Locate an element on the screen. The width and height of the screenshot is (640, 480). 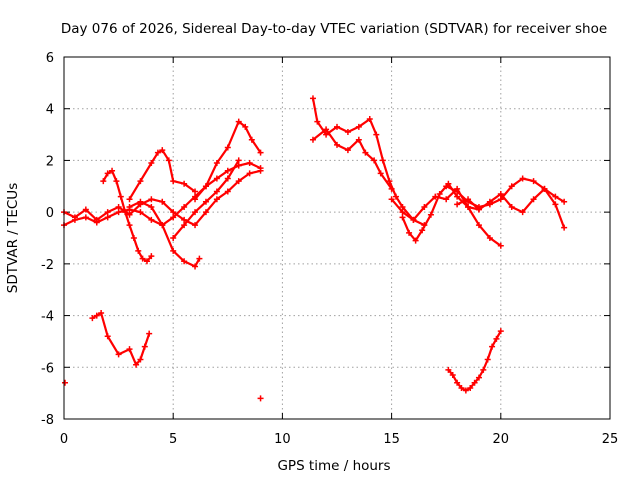
x-tick-label: 0 is located at coordinates (64, 439).